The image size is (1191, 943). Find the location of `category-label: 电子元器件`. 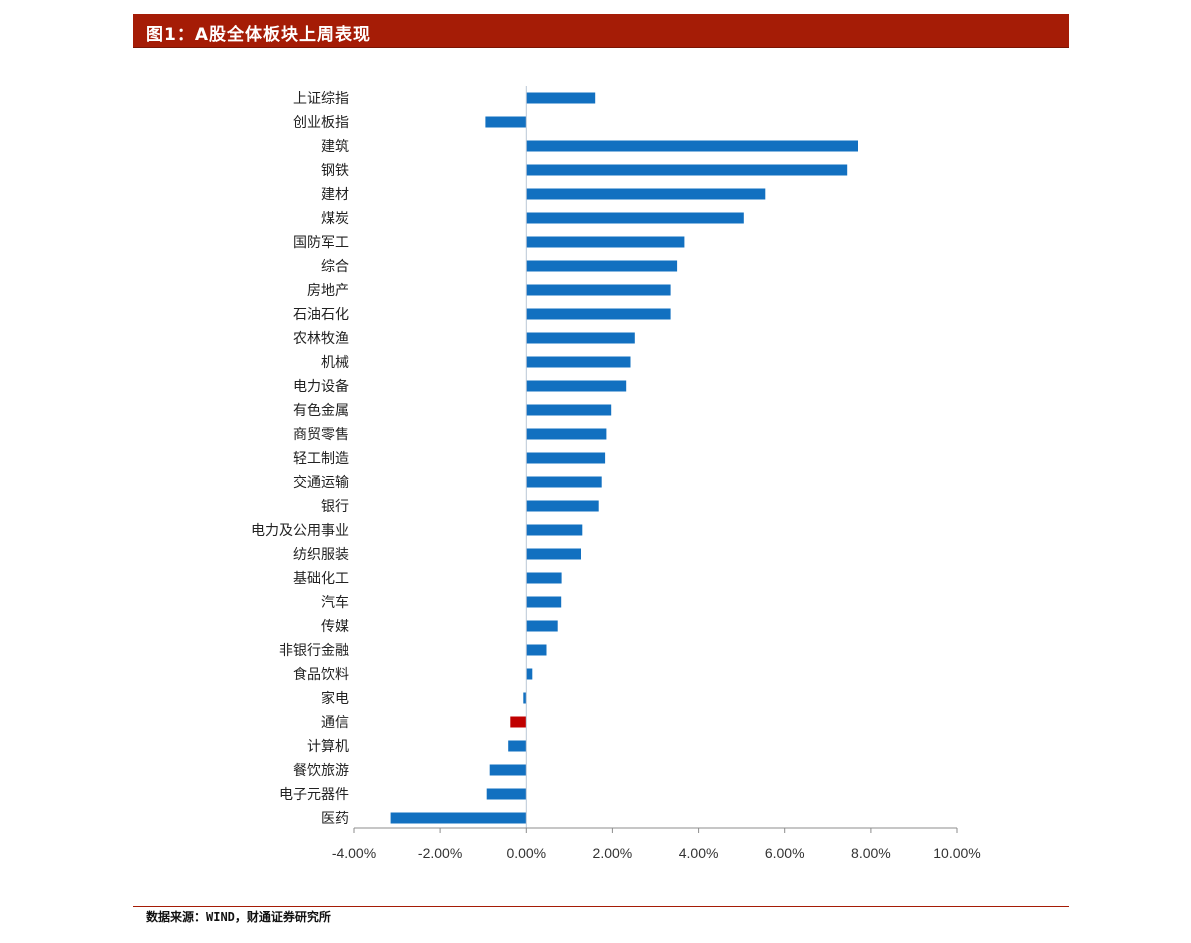

category-label: 电子元器件 is located at coordinates (314, 795).